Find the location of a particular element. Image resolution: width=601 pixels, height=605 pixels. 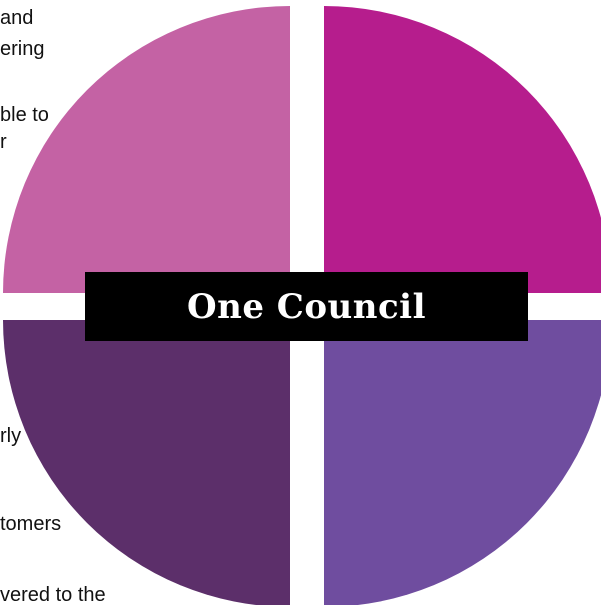

center-banner: One Council is located at coordinates (306, 306).